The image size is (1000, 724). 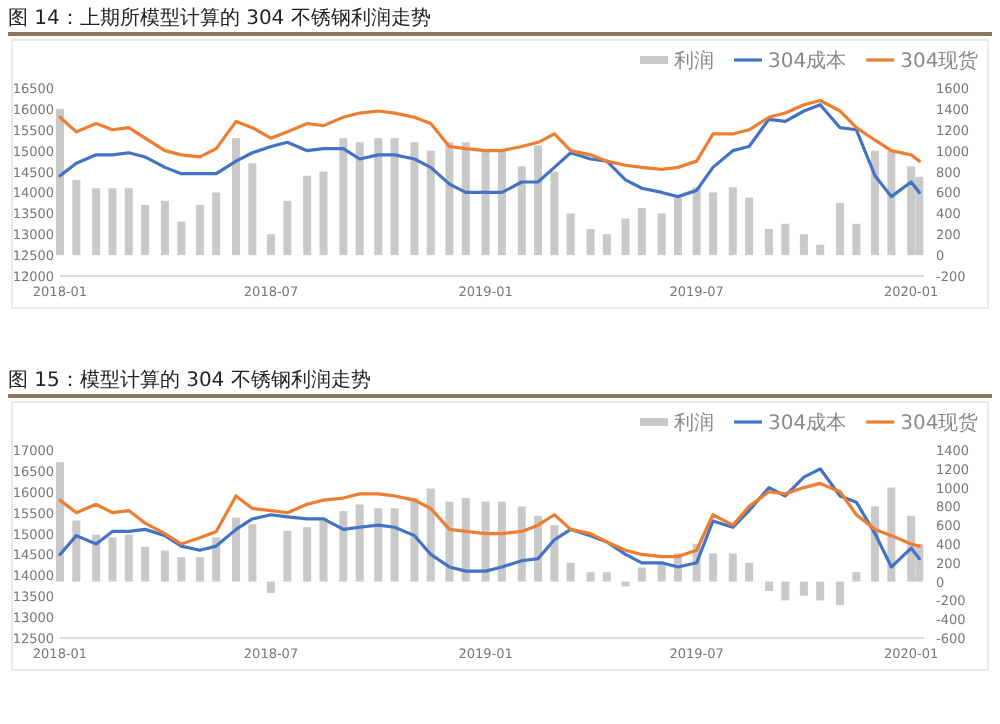 I want to click on chart-title: 图 14：上期所模型计算的 304 不锈钢利润走势, so click(x=219, y=18).